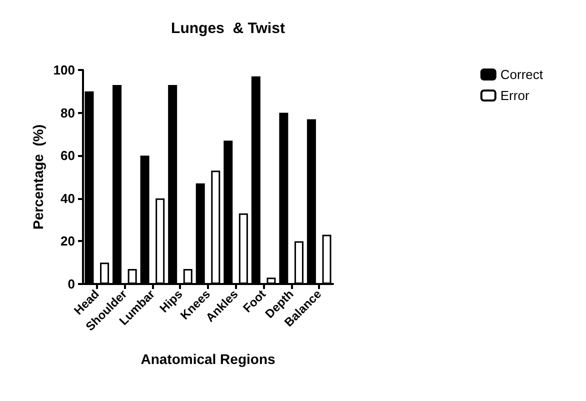  I want to click on y-tick-label: 40, so click(67, 198).